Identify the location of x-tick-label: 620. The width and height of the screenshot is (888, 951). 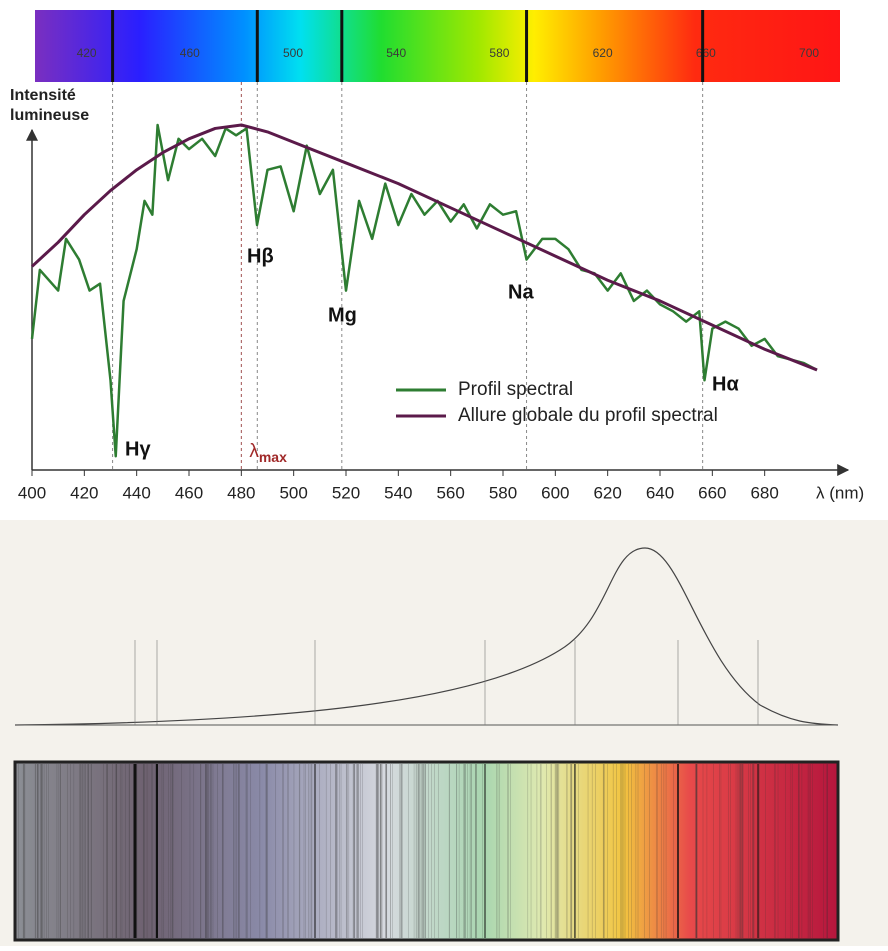
(607, 492).